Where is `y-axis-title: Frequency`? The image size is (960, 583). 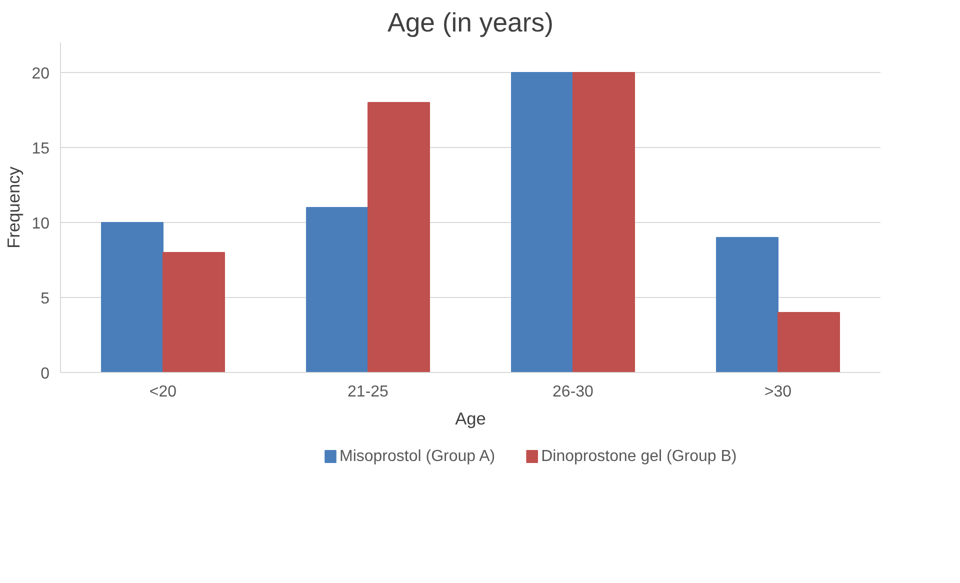 y-axis-title: Frequency is located at coordinates (14, 207).